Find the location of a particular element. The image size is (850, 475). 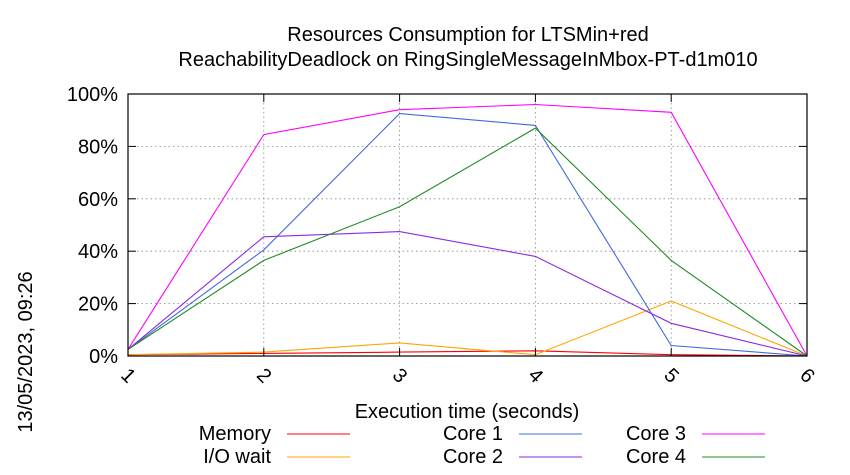

x-tick-label: 4 is located at coordinates (535, 375).